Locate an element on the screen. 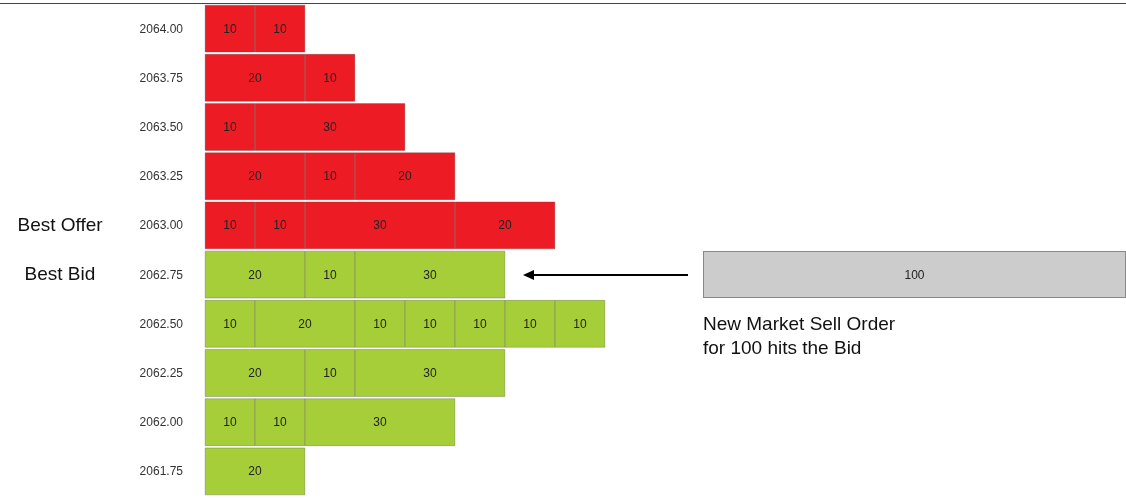 The width and height of the screenshot is (1126, 498). y-tick-label: 2063.75 is located at coordinates (161, 77).